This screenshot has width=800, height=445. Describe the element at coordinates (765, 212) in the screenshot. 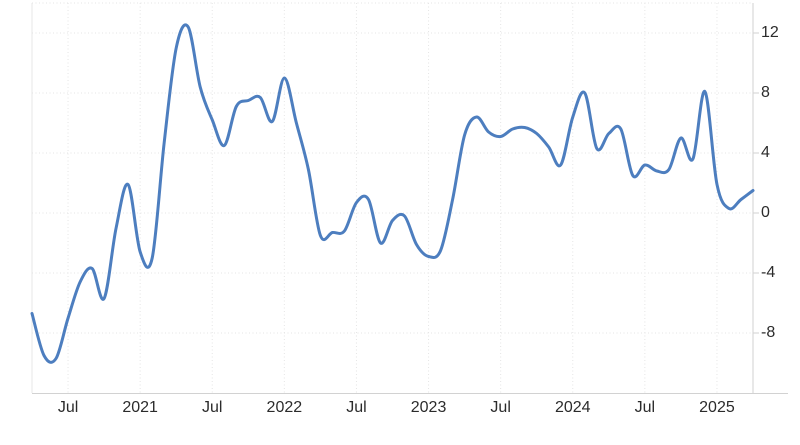

I see `y-axis-tick-label: 0` at that location.